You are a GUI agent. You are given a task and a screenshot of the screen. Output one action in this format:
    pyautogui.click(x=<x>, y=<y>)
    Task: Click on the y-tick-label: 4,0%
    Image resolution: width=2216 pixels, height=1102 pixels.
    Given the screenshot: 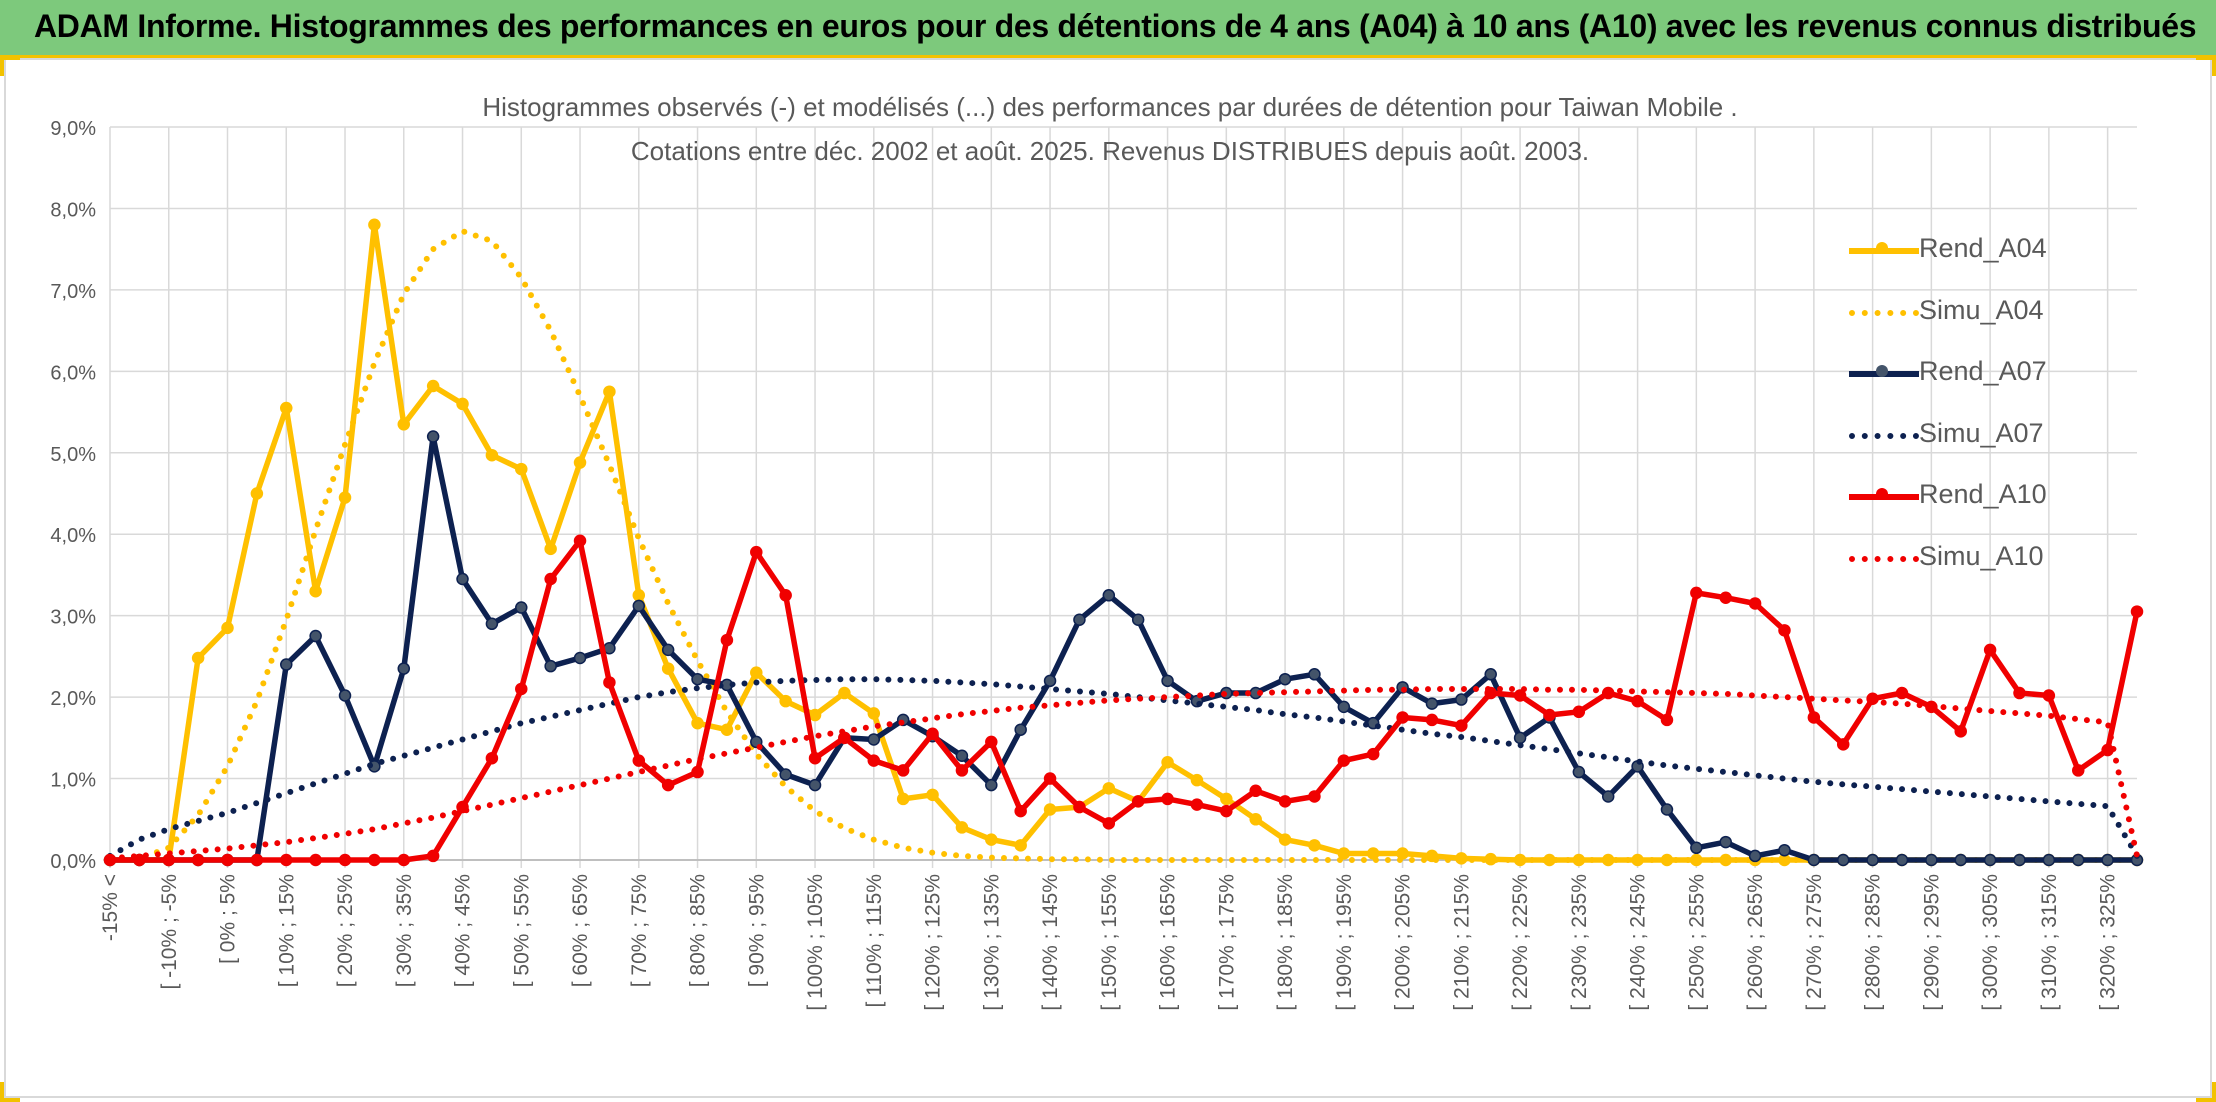 What is the action you would take?
    pyautogui.click(x=73, y=536)
    